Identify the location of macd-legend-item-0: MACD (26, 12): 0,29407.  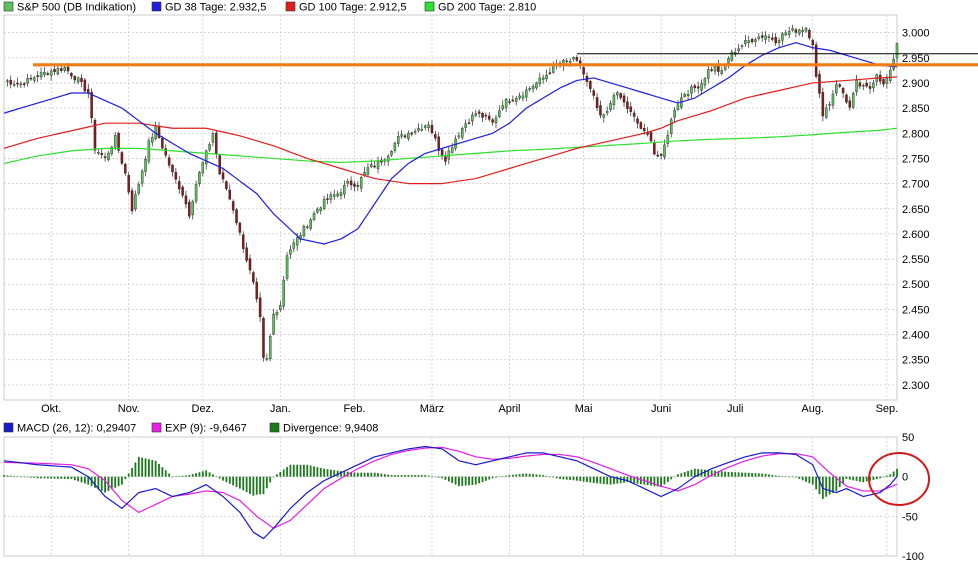
(69, 429).